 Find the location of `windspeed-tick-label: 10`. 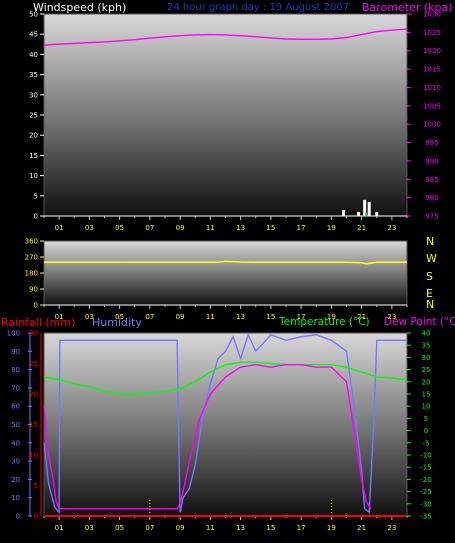

windspeed-tick-label: 10 is located at coordinates (33, 176).